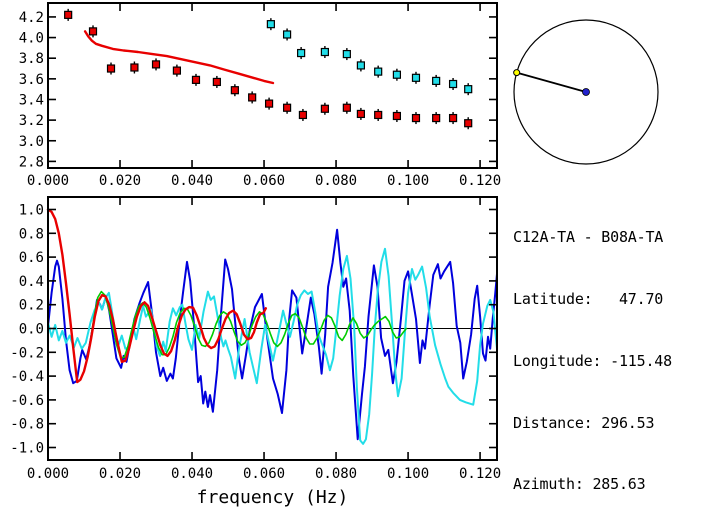 The height and width of the screenshot is (519, 703). Describe the element at coordinates (179, 57) in the screenshot. I see `reference-dispersion-curve` at that location.